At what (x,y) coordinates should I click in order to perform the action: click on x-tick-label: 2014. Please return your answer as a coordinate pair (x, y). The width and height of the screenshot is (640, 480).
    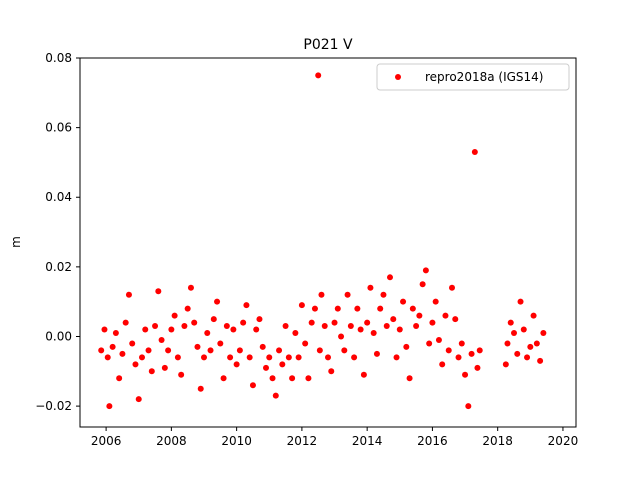
    Looking at the image, I should click on (367, 441).